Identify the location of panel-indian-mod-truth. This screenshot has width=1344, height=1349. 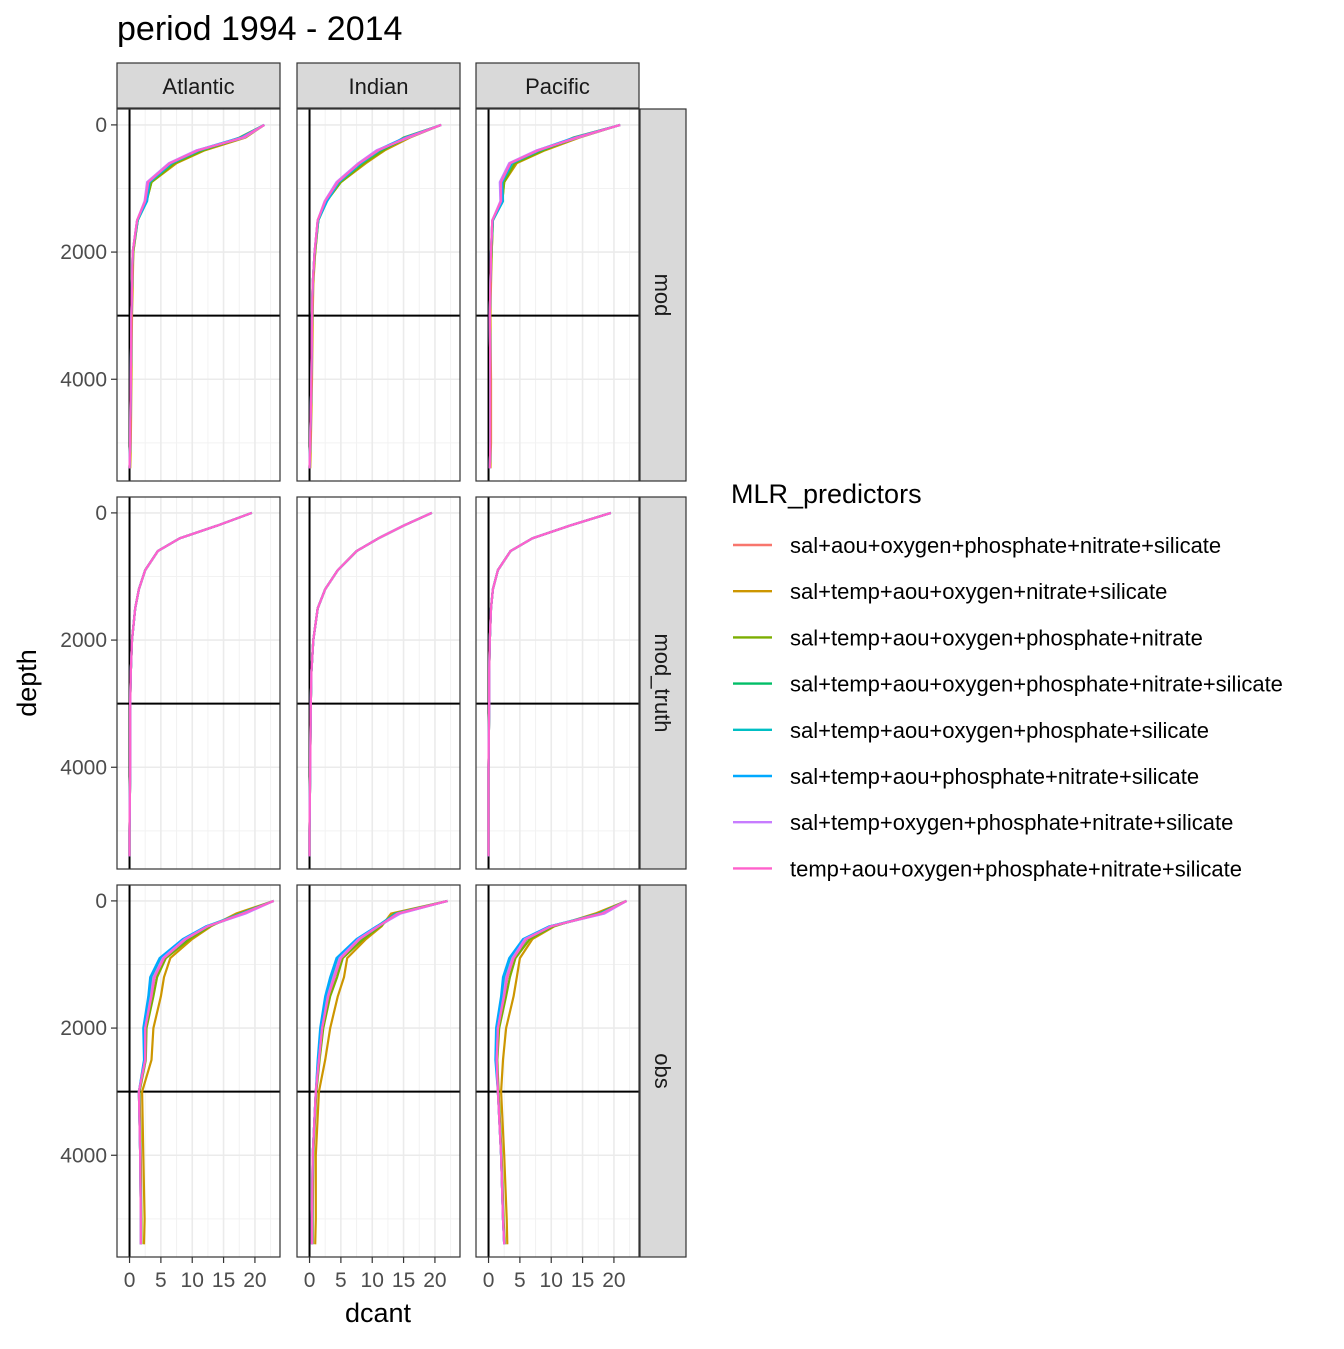
(378, 683).